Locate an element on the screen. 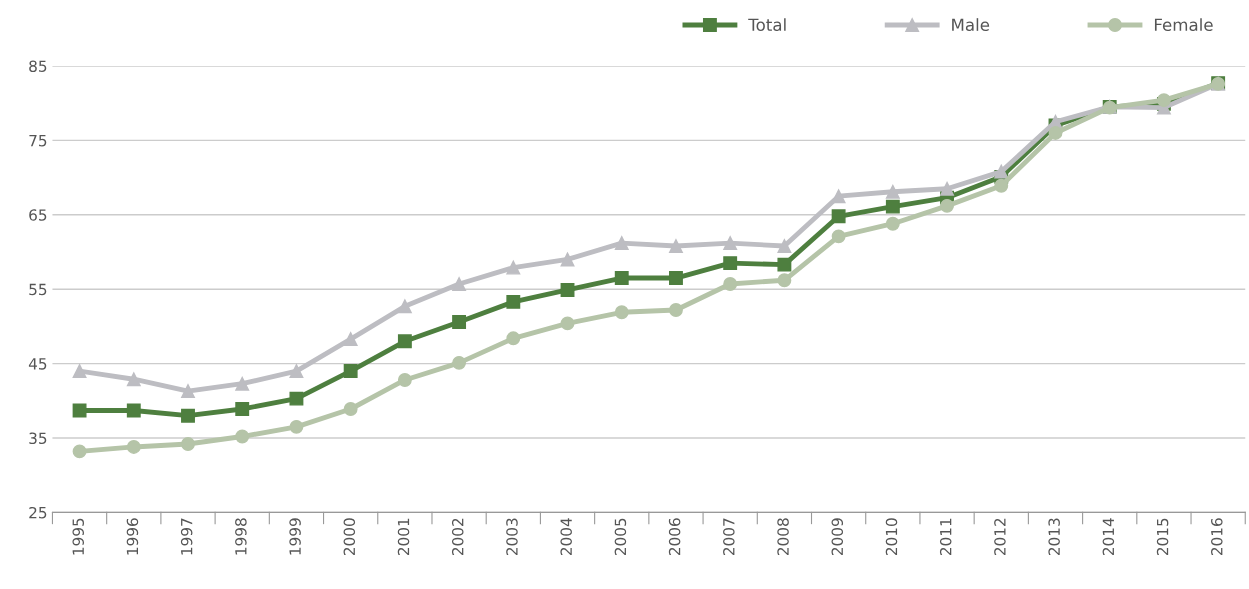 This screenshot has width=1249, height=589. x-tick-label: 2001 is located at coordinates (403, 537).